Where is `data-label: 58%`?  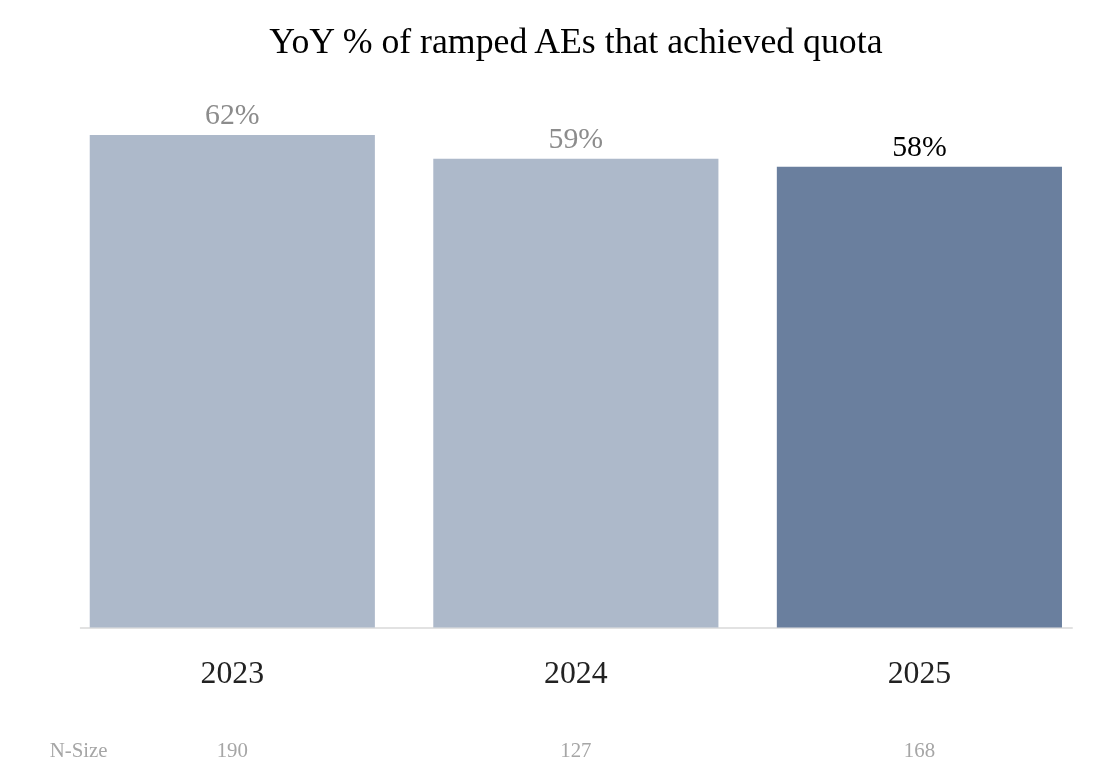 data-label: 58% is located at coordinates (919, 145).